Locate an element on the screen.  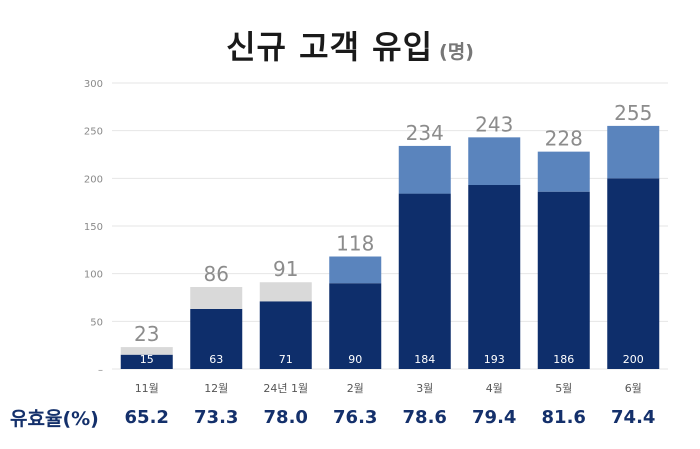
bar-total-label: 91 is located at coordinates (285, 269).